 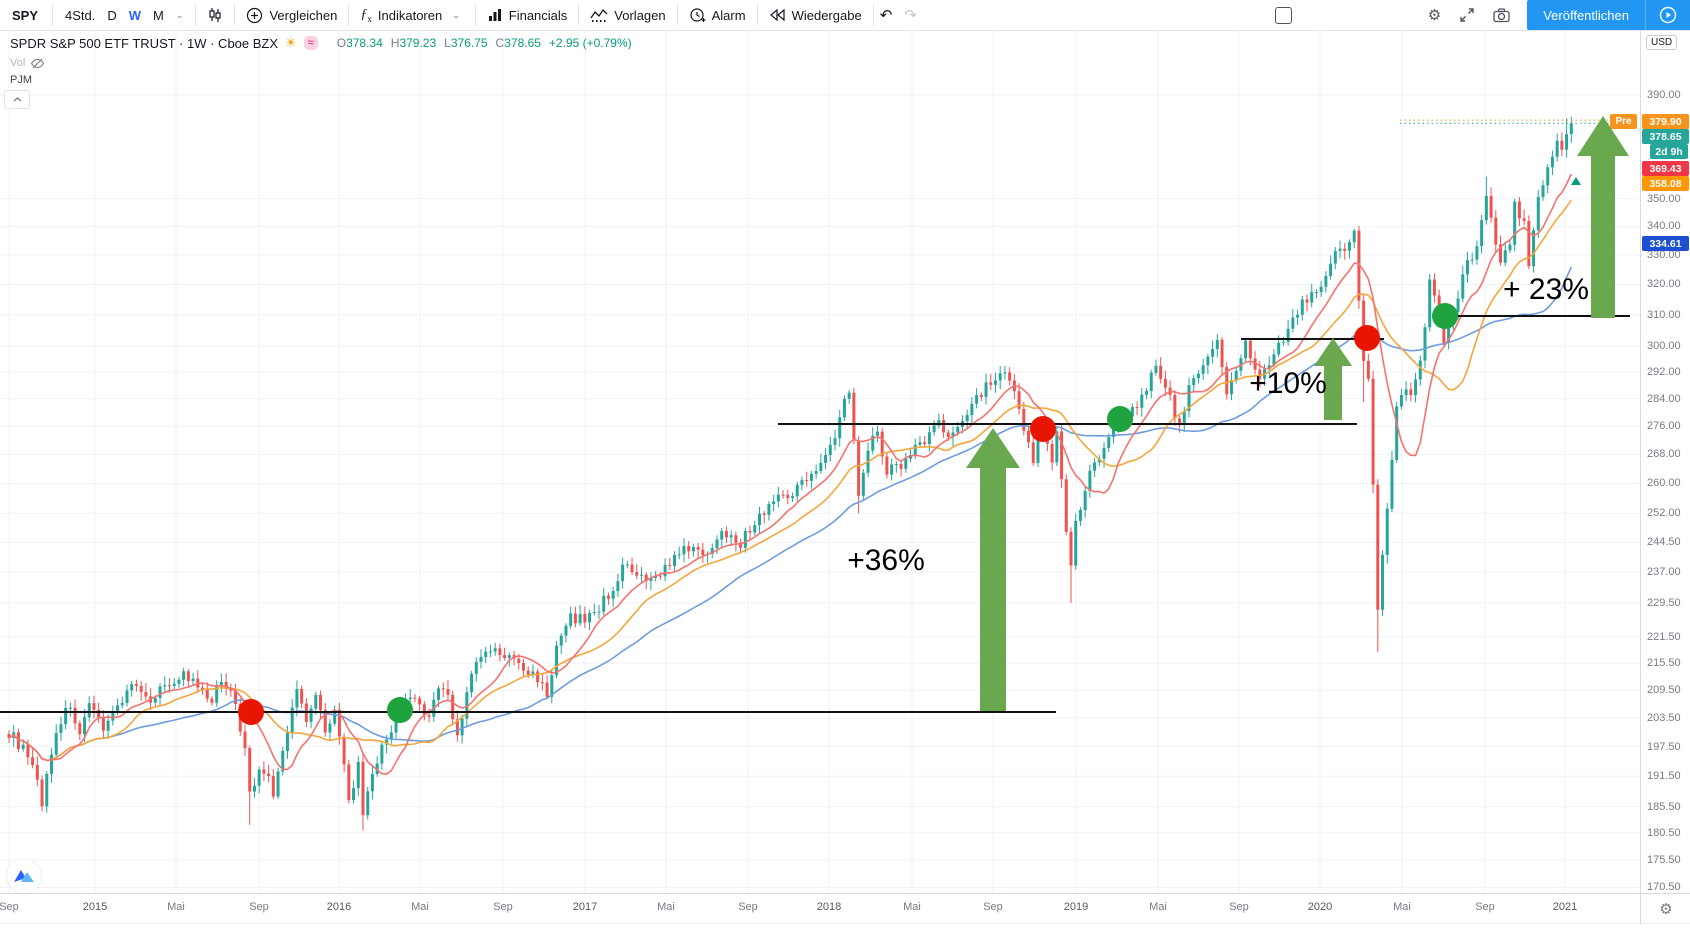 I want to click on tradingview-logo, so click(x=24, y=876).